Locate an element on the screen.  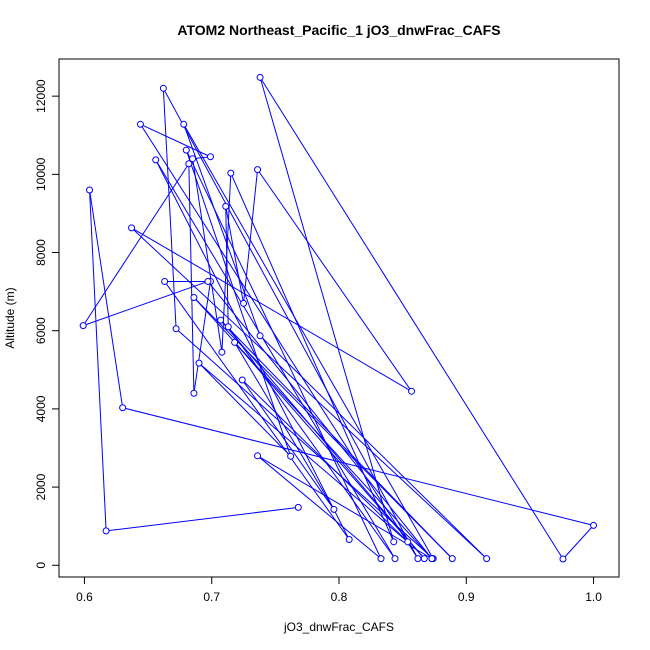
y-tick-label: 4000 is located at coordinates (41, 408).